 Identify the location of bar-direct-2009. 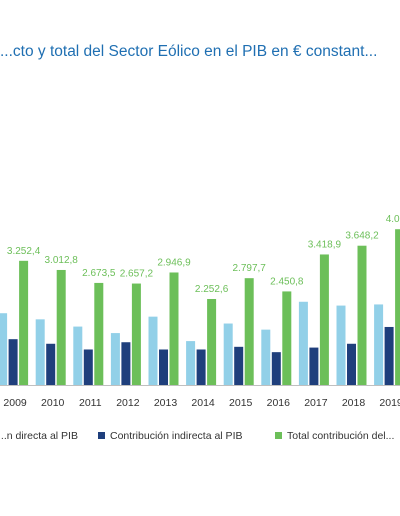
(4, 349).